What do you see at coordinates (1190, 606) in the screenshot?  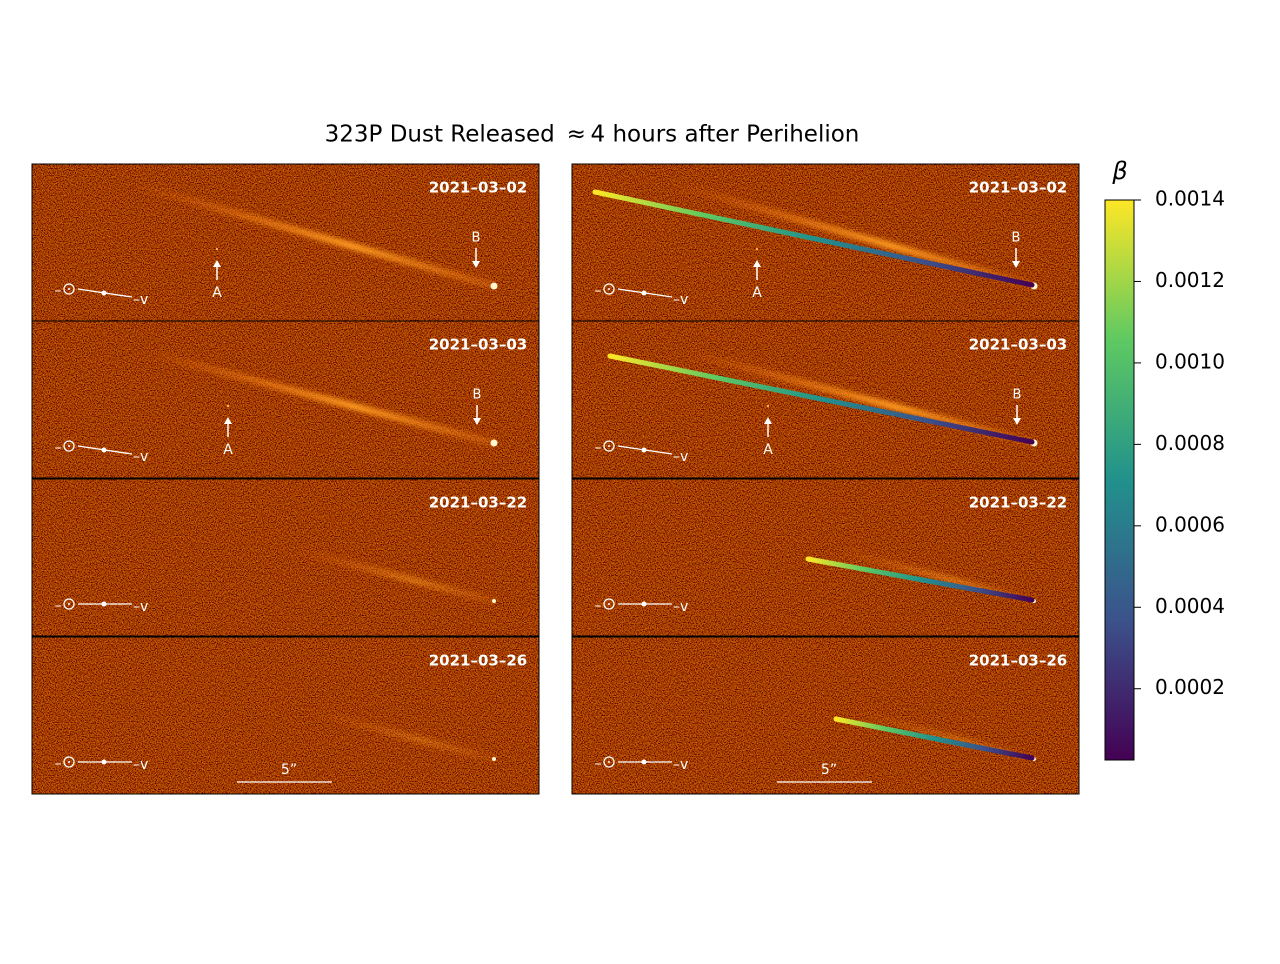 I see `colorbar-tick-label: 0.0004` at bounding box center [1190, 606].